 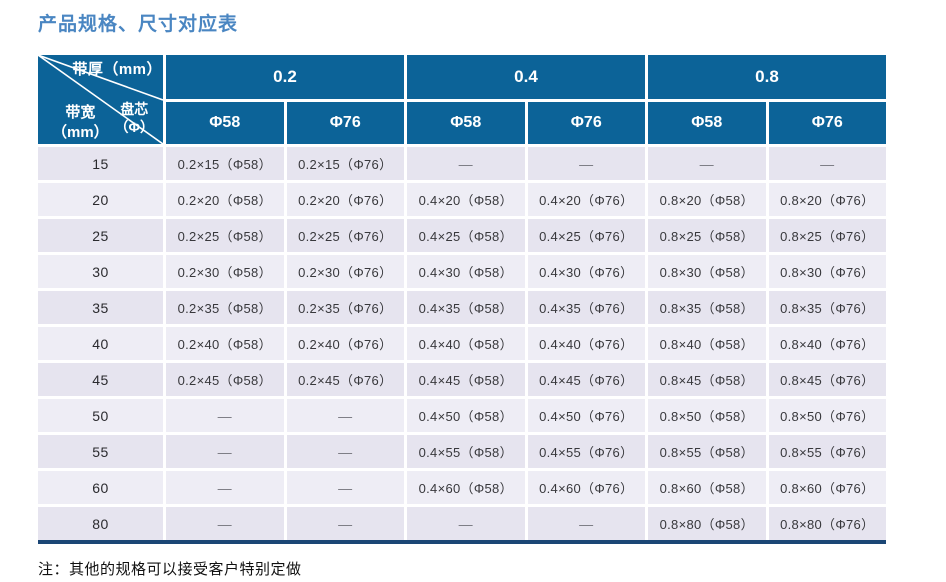 I want to click on spec-cell: 0.4×35（Φ76）, so click(x=586, y=307).